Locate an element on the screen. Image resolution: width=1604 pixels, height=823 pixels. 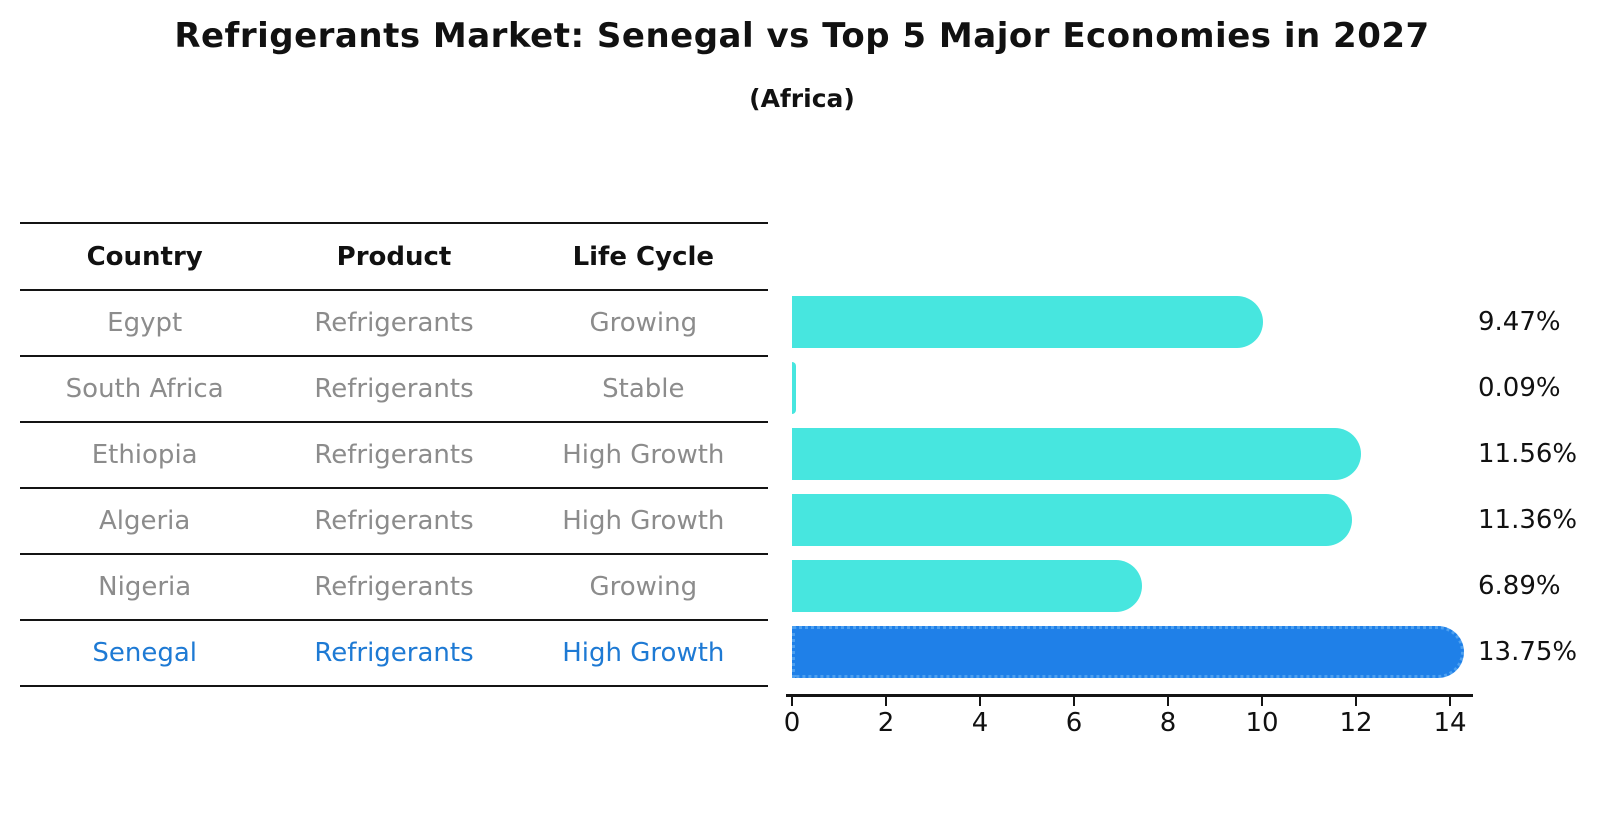
life-cycle-cell: Stable is located at coordinates (643, 389).